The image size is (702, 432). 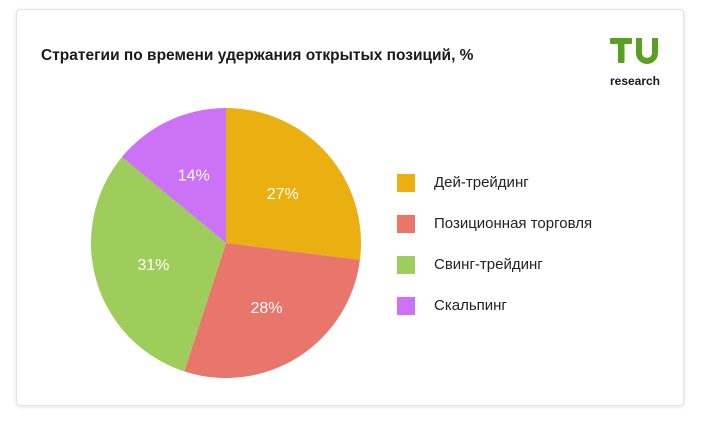 What do you see at coordinates (634, 51) in the screenshot?
I see `tu-logo-mark` at bounding box center [634, 51].